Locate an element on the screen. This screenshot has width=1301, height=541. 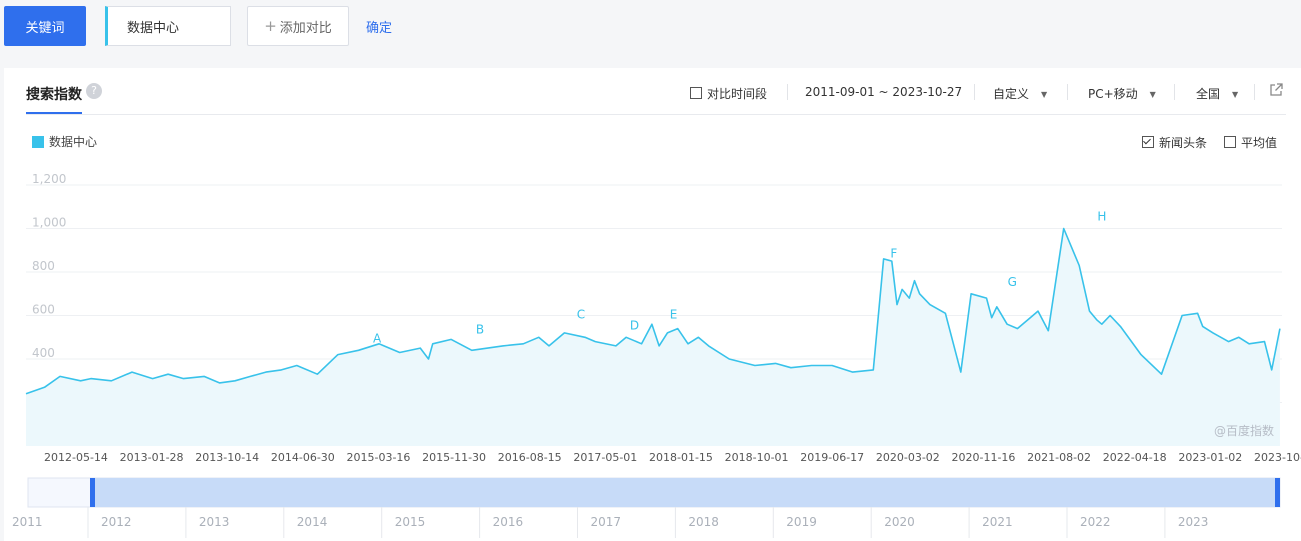
news-checkbox is located at coordinates (1148, 142).